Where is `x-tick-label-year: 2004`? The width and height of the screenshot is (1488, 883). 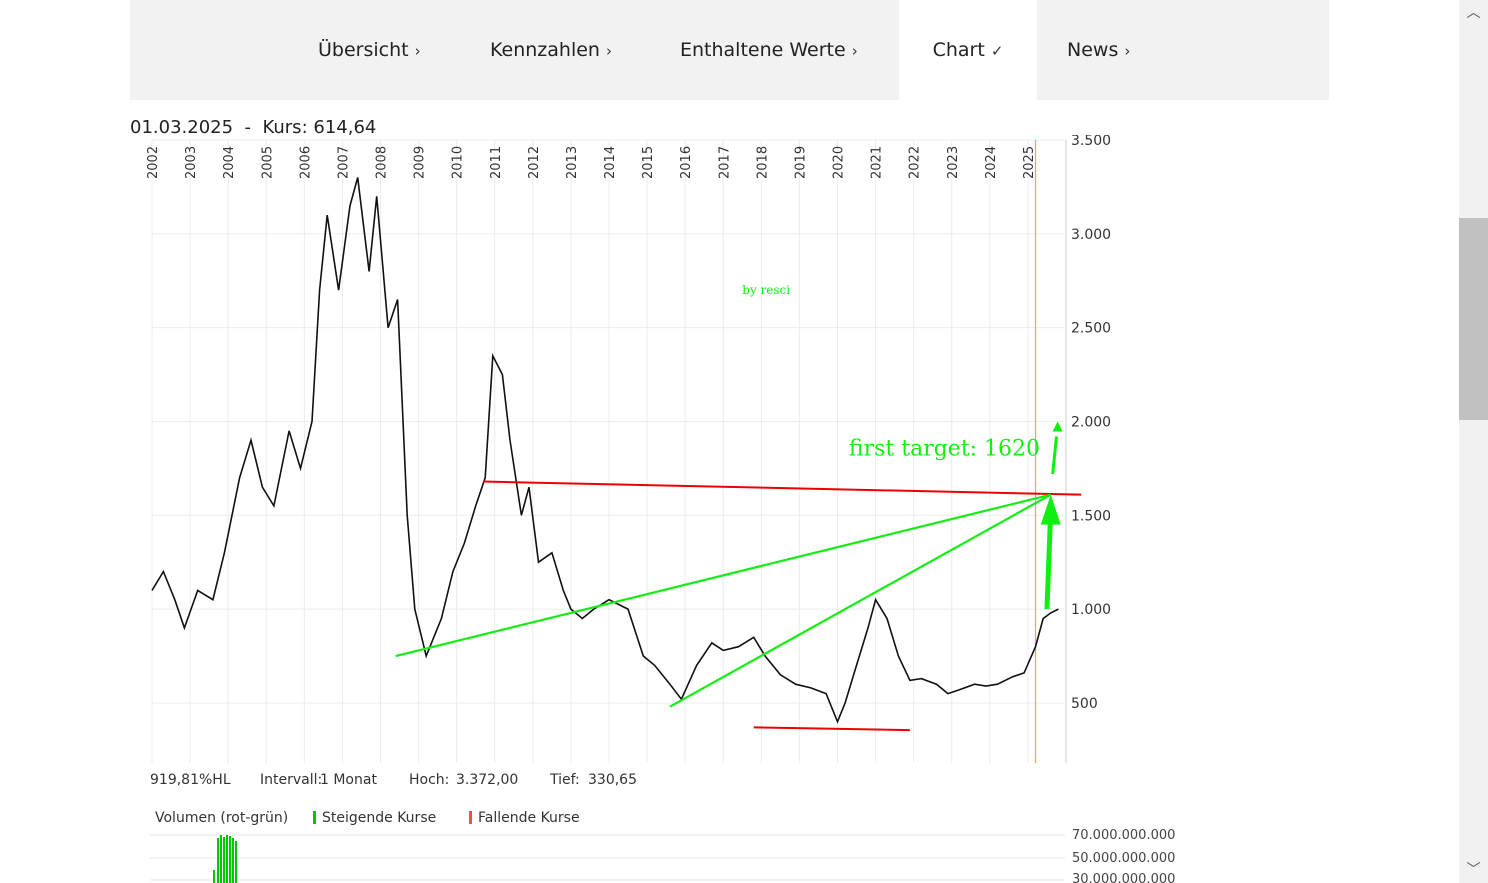 x-tick-label-year: 2004 is located at coordinates (229, 162).